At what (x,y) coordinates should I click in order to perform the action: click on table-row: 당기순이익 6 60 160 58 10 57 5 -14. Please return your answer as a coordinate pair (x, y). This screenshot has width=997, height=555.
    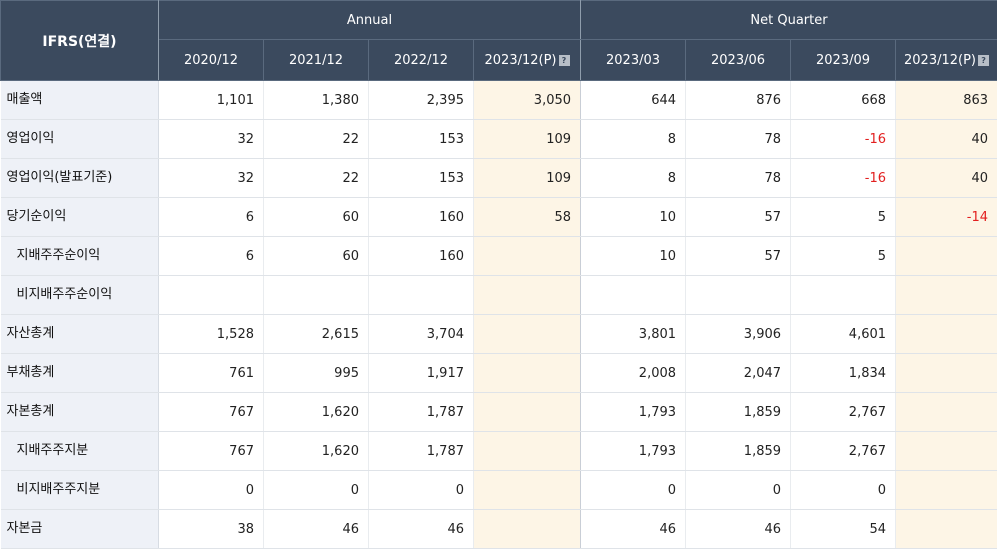
    Looking at the image, I should click on (498, 217).